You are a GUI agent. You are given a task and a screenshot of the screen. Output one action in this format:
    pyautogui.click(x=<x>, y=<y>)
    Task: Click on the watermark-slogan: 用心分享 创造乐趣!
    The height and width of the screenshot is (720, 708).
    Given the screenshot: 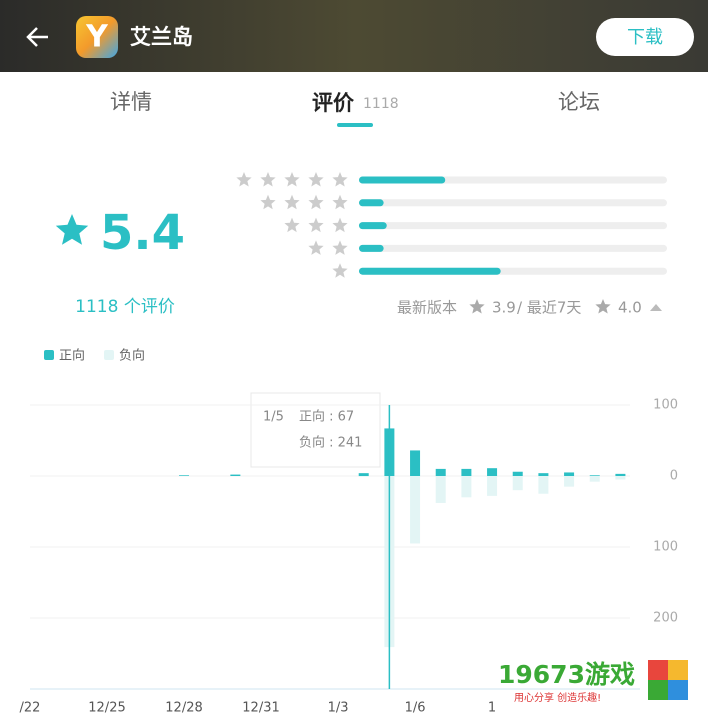 What is the action you would take?
    pyautogui.click(x=557, y=697)
    